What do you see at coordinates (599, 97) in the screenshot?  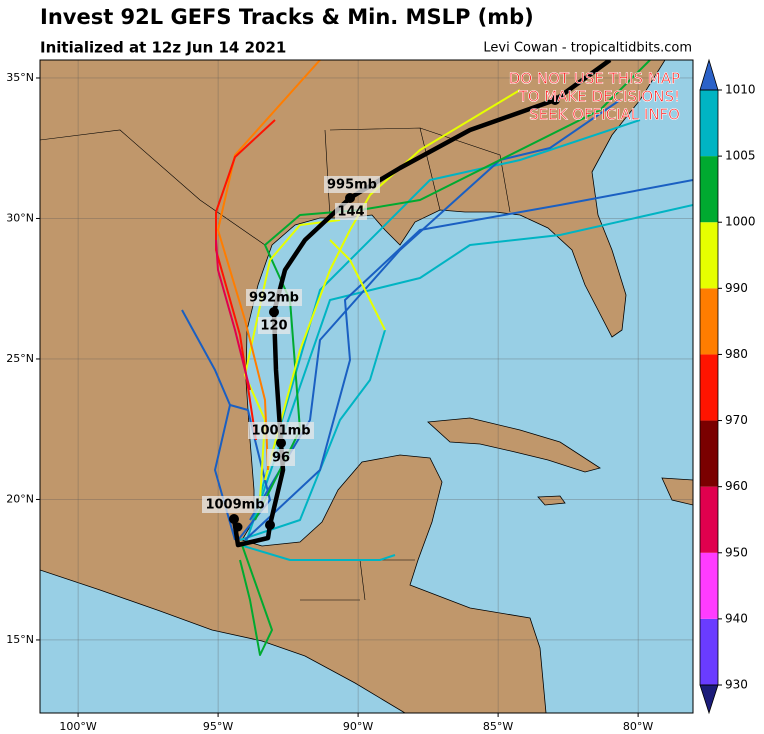 I see `warning: TO MAKE DECISIONS!` at bounding box center [599, 97].